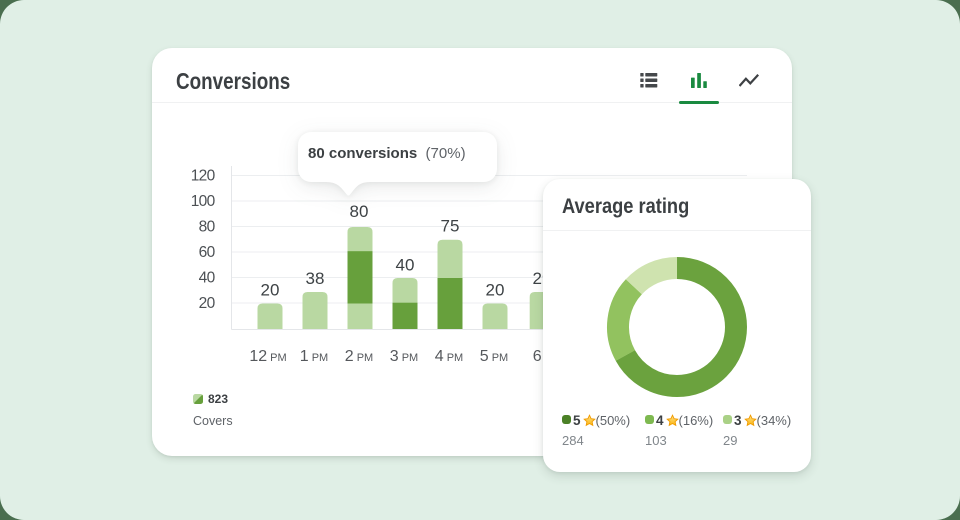  I want to click on svg-text: 75, so click(450, 226).